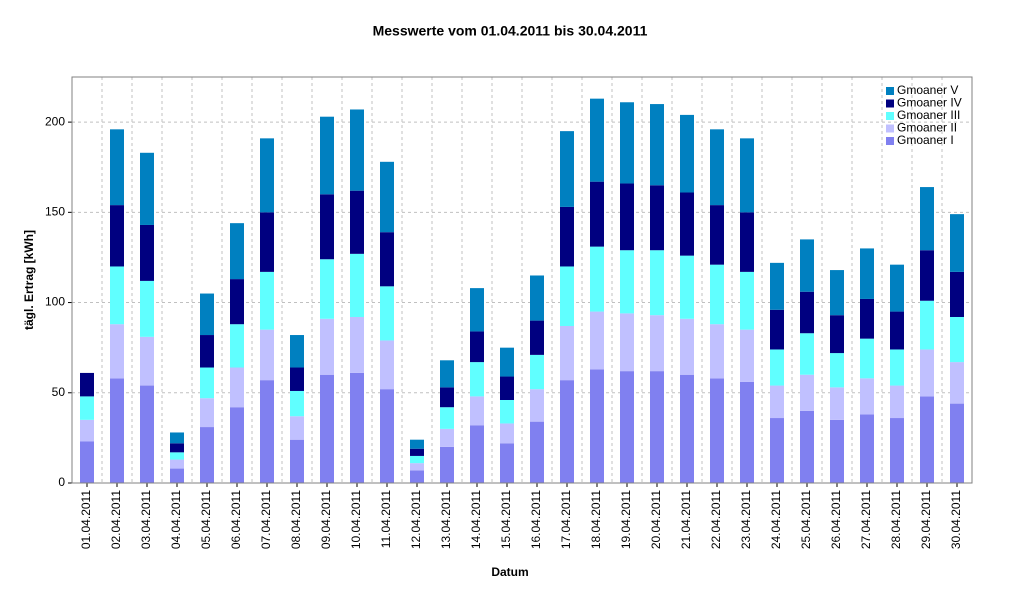 This screenshot has height=592, width=1020. What do you see at coordinates (176, 519) in the screenshot?
I see `x-tick-label: 04.04.2011` at bounding box center [176, 519].